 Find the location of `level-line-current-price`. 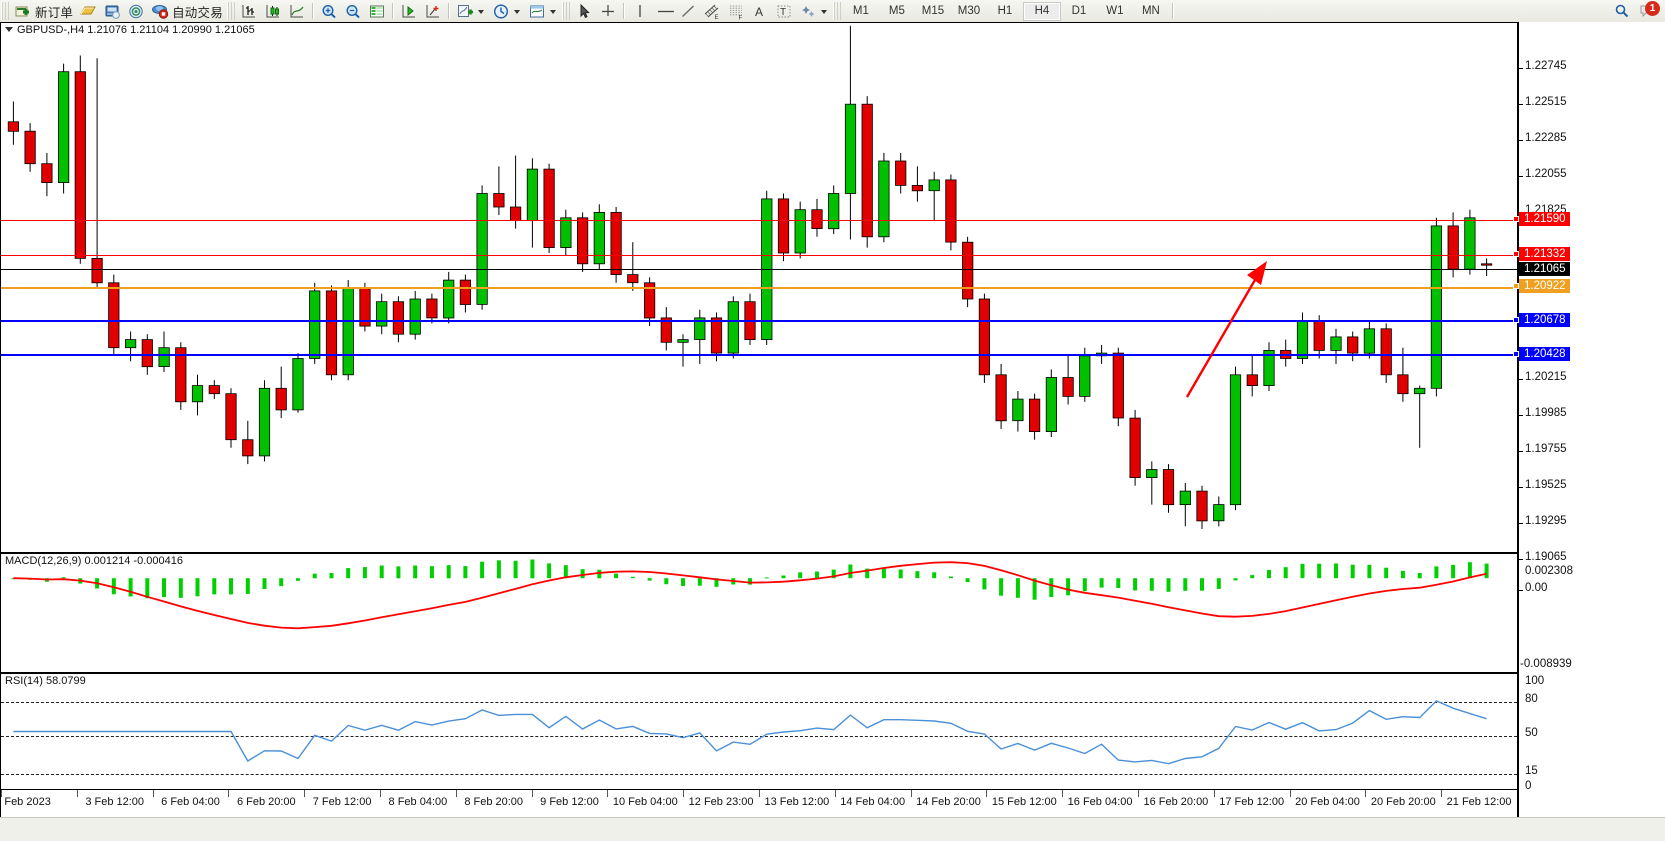

level-line-current-price is located at coordinates (759, 269).